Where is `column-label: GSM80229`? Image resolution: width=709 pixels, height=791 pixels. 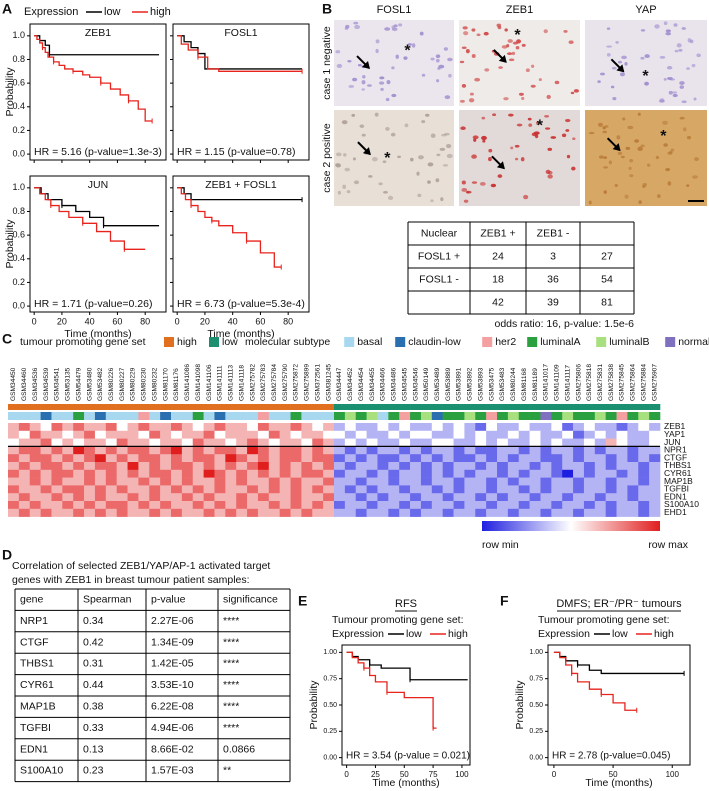
column-label: GSM80229 is located at coordinates (133, 384).